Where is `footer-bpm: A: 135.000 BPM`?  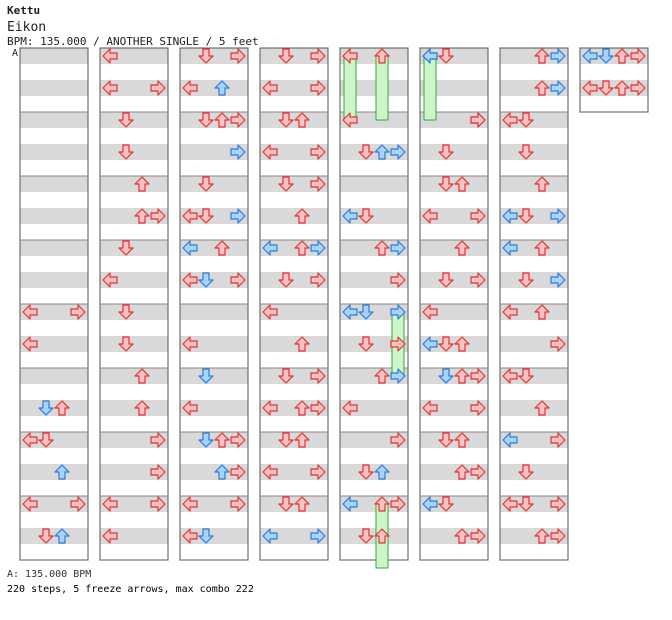 footer-bpm: A: 135.000 BPM is located at coordinates (49, 574).